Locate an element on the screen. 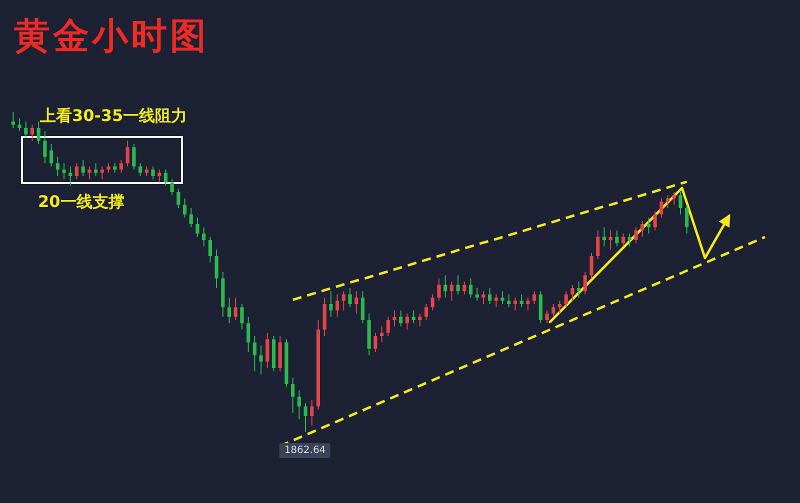 The height and width of the screenshot is (503, 800). chart-title: 黄金小时图 is located at coordinates (111, 36).